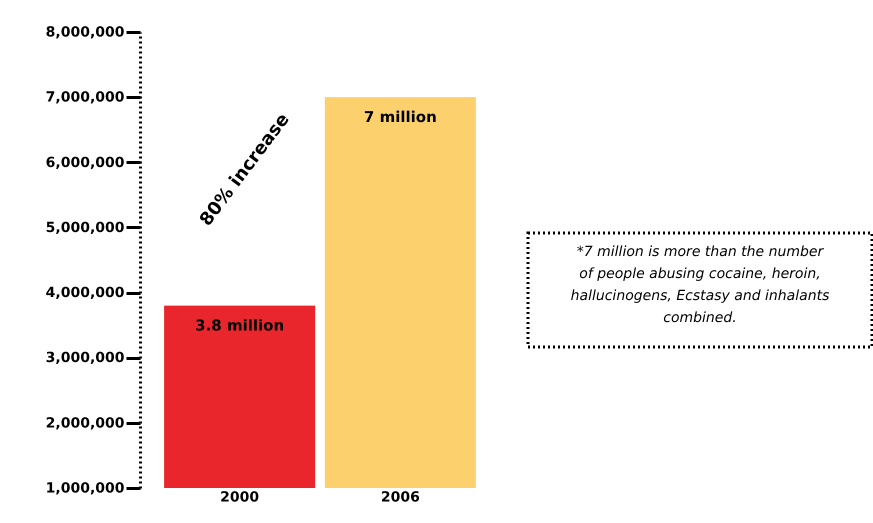 The image size is (873, 523). Describe the element at coordinates (85, 228) in the screenshot. I see `y-tick-label: 5,000,000` at that location.